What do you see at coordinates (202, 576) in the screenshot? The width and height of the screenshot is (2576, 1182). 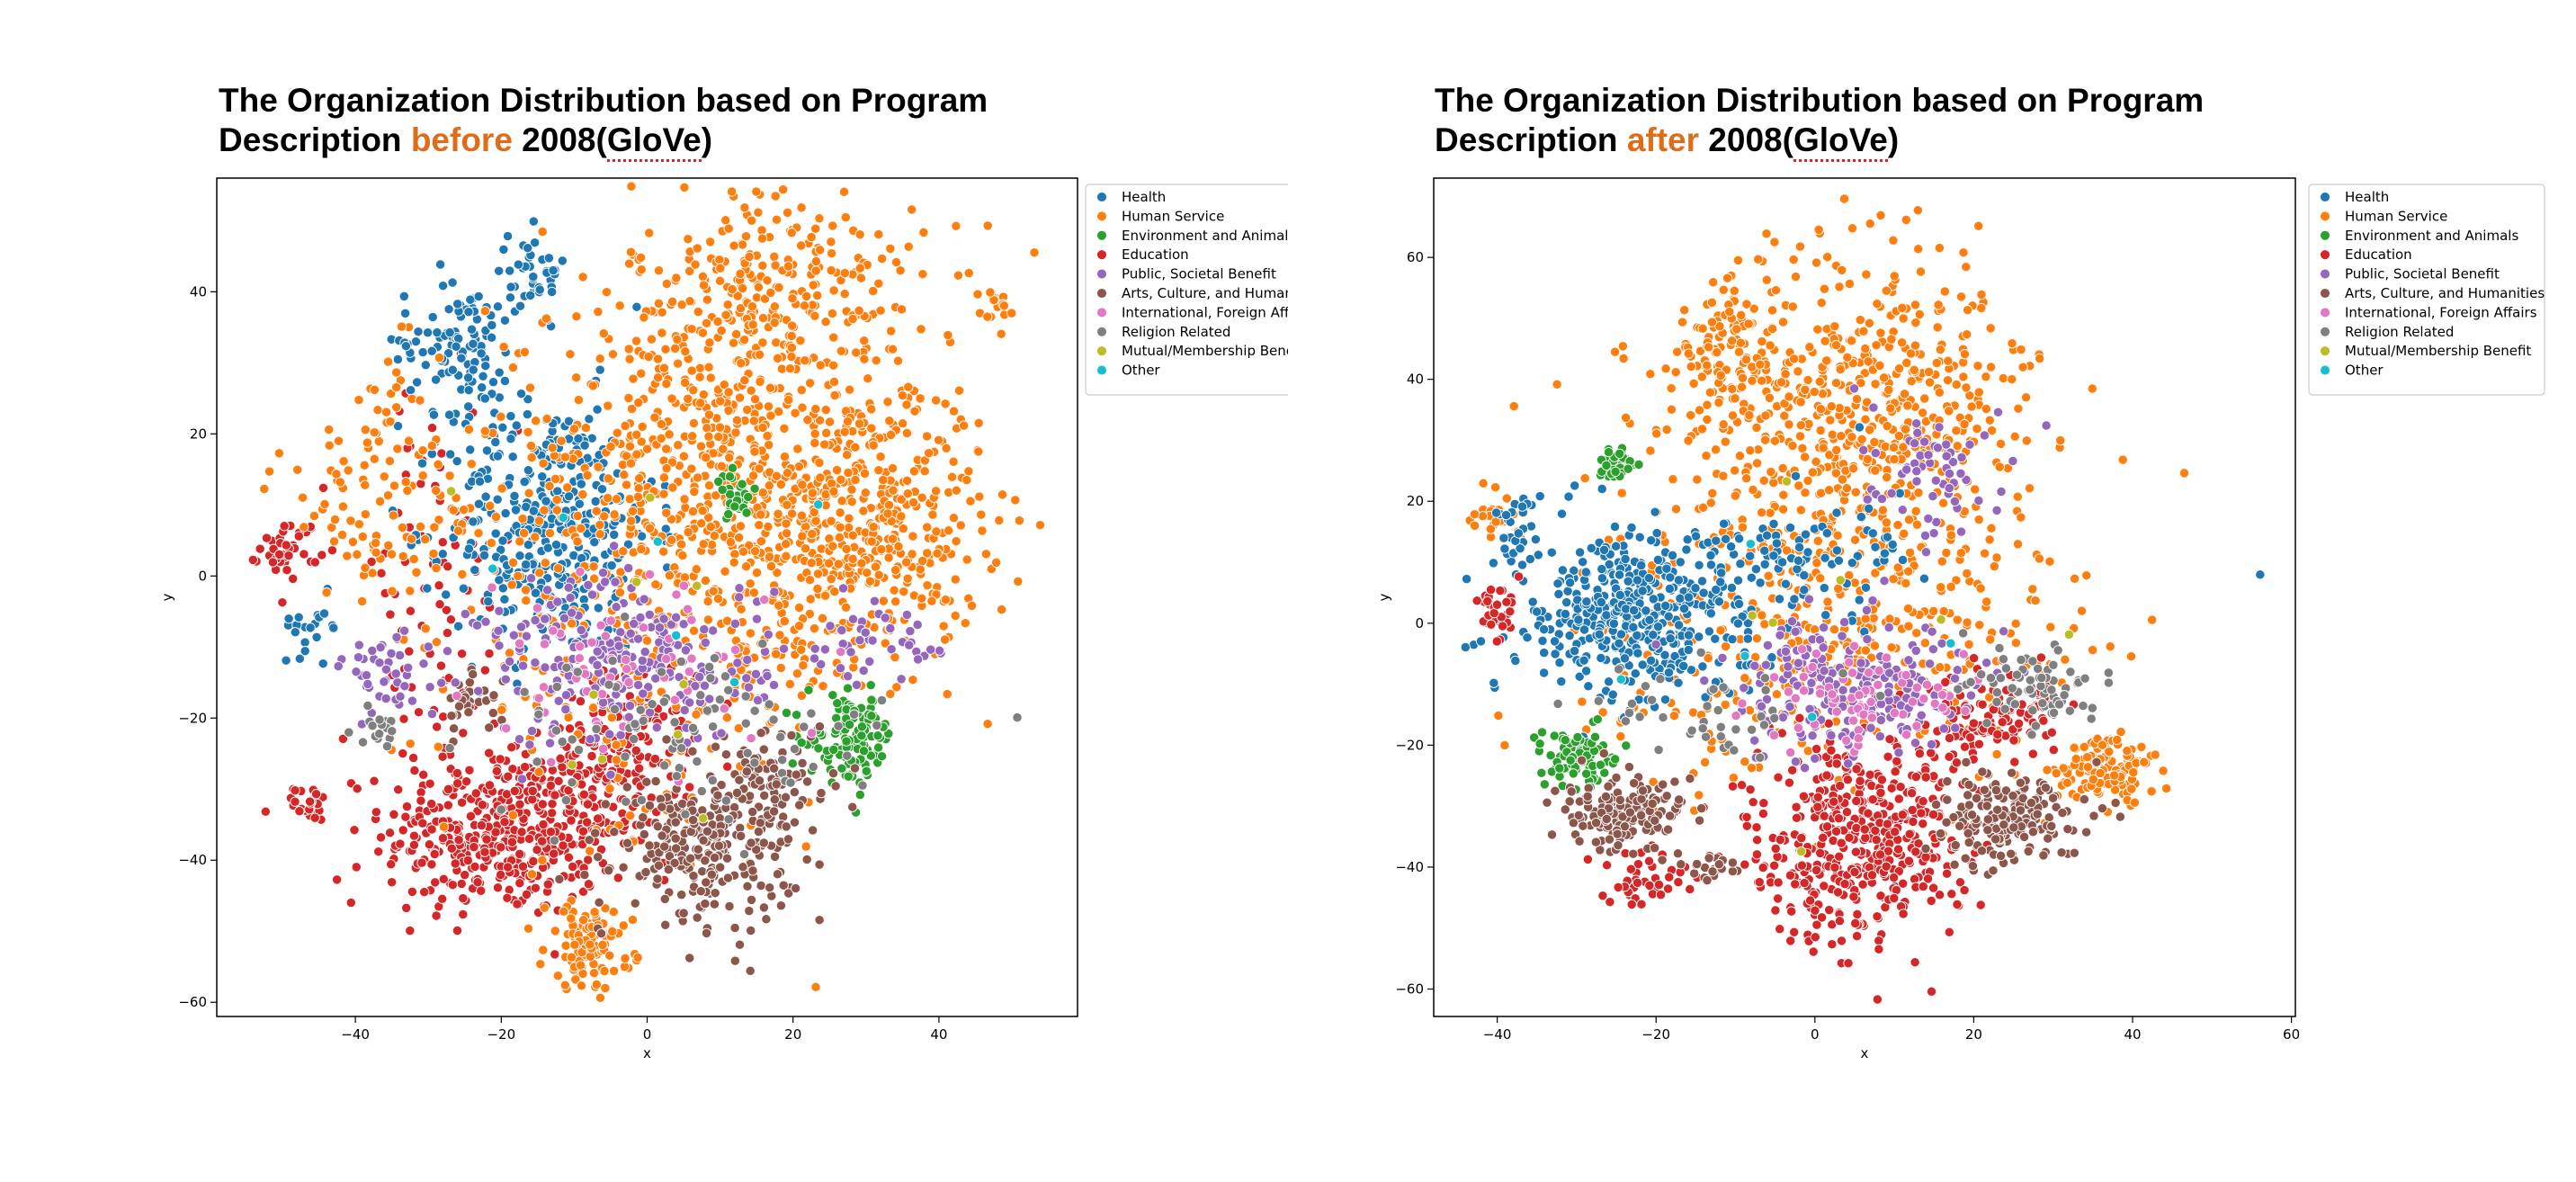 I see `y-tick-label: 0` at bounding box center [202, 576].